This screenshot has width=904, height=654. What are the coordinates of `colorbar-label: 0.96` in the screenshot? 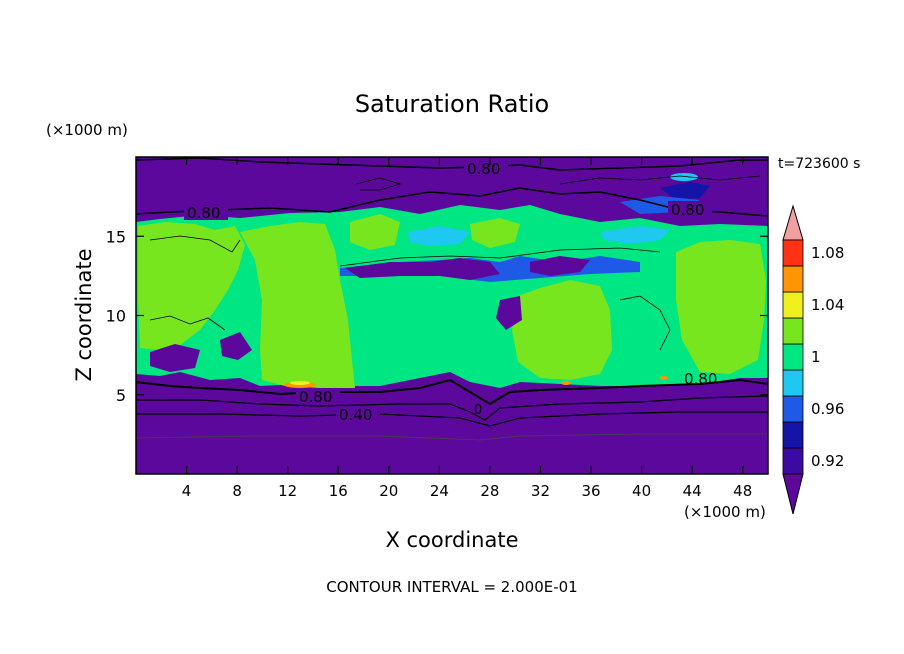 It's located at (827, 409).